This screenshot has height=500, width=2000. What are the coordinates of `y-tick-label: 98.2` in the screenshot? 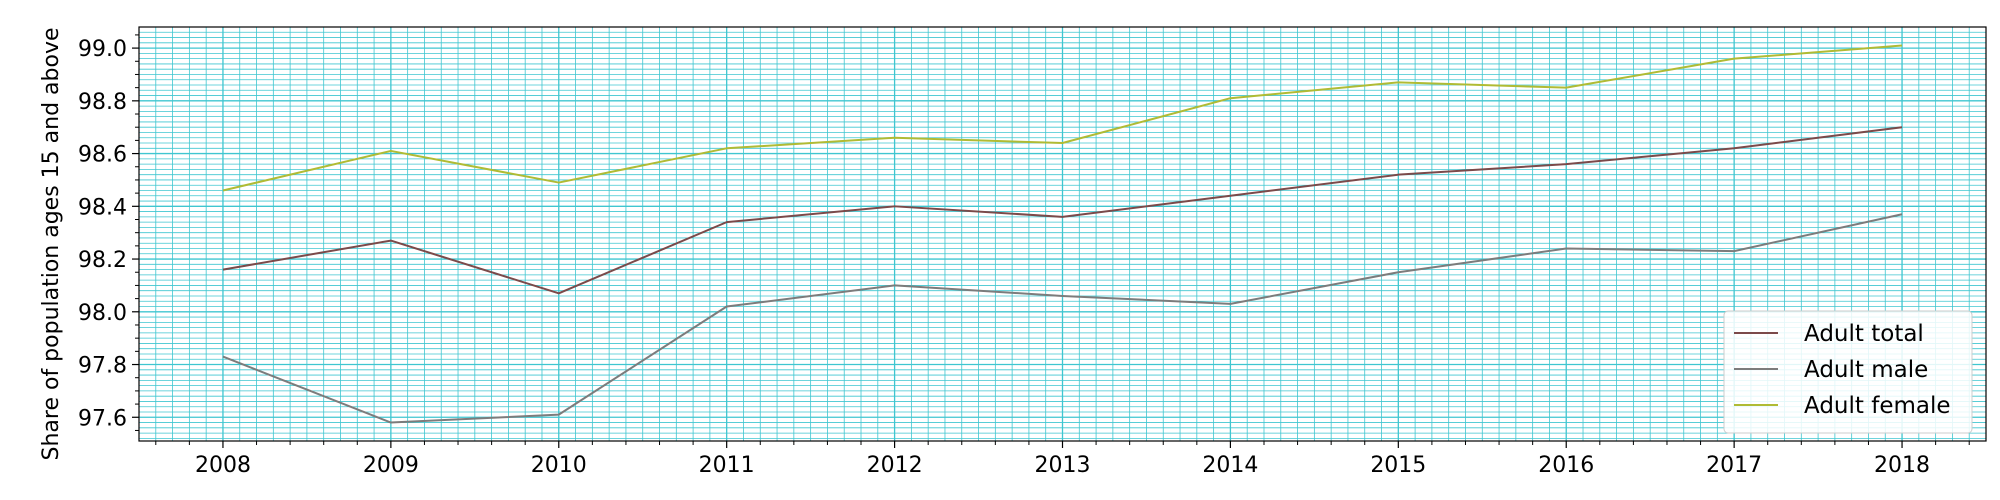 It's located at (102, 260).